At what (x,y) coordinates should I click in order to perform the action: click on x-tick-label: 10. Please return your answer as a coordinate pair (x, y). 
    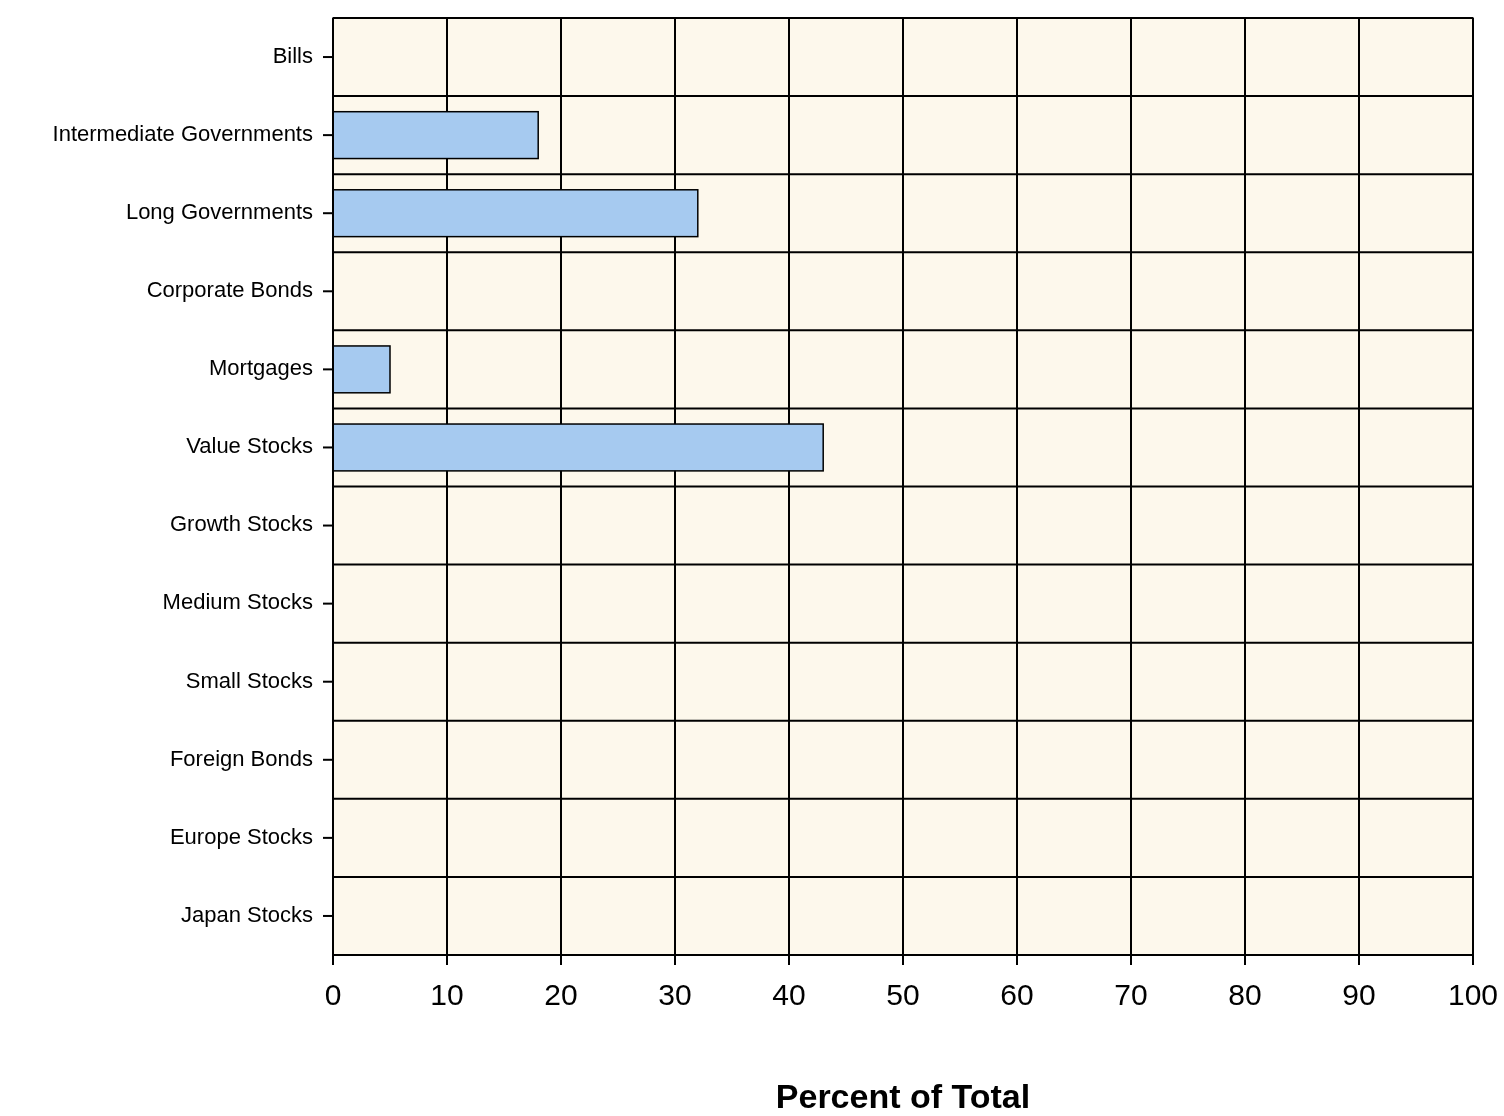
    Looking at the image, I should click on (447, 994).